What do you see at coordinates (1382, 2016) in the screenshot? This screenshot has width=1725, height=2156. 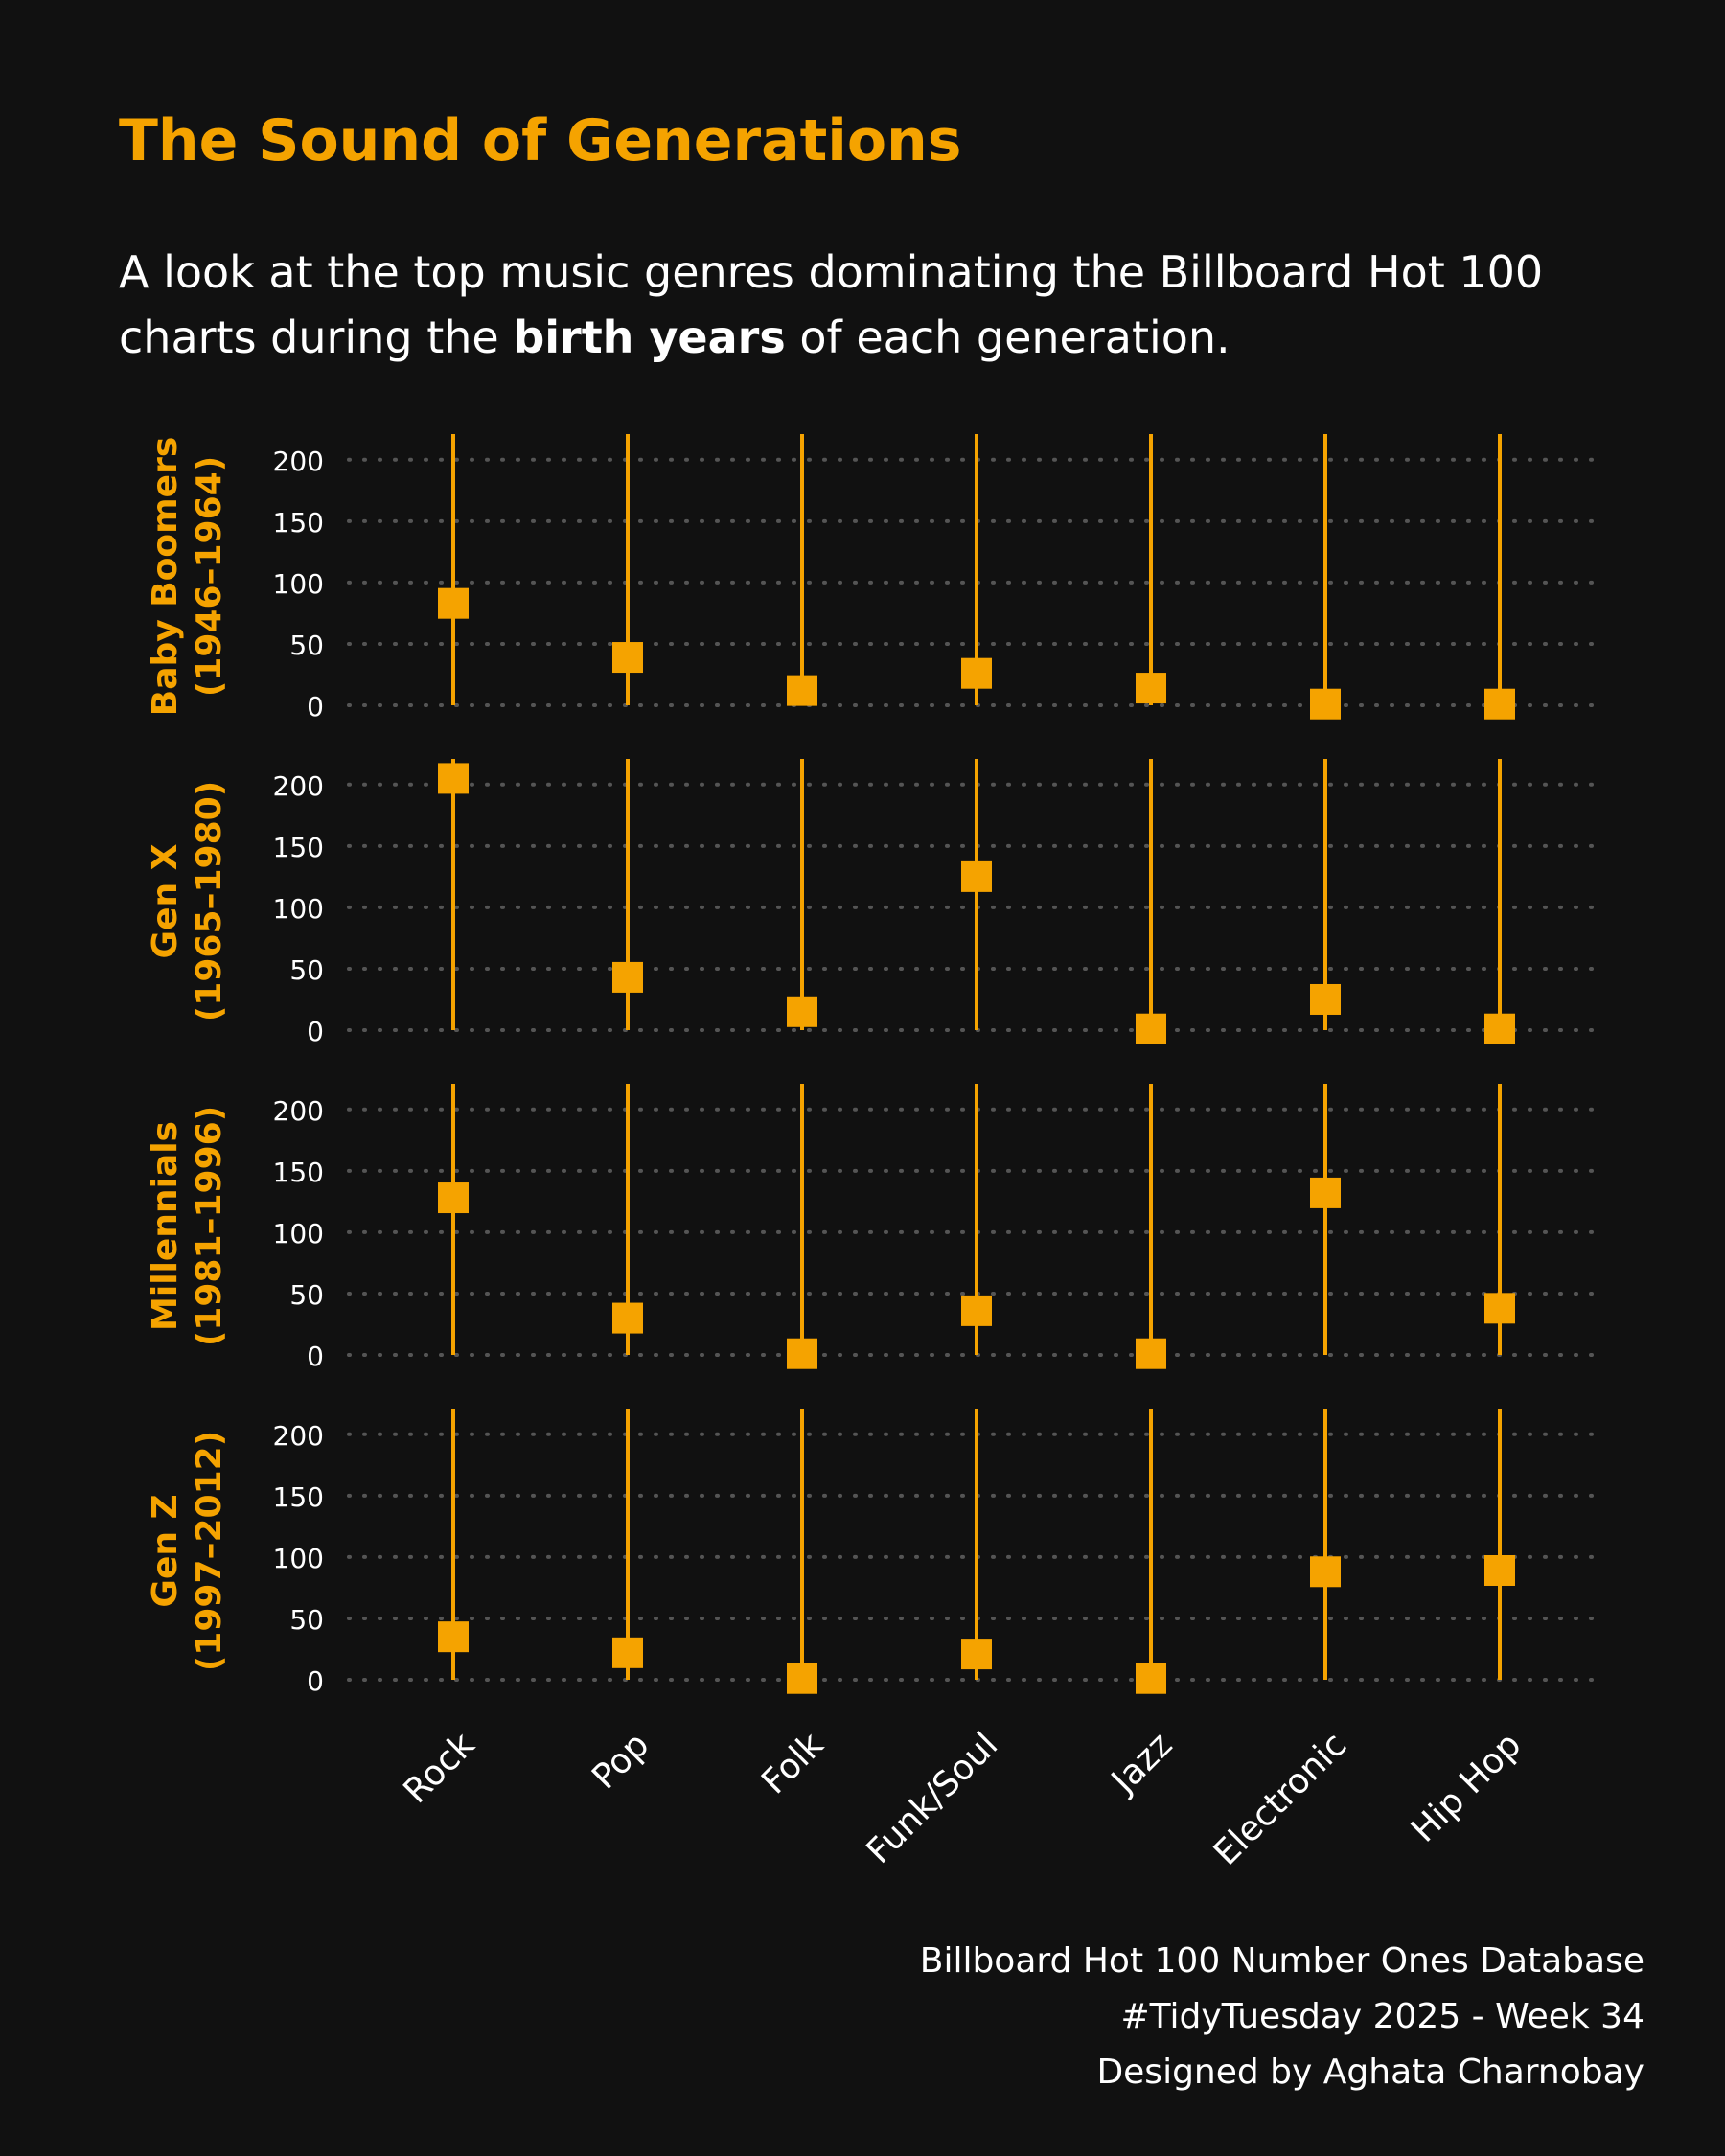 I see `caption-tidytuesday: #TidyTuesday 2025 - Week 34` at bounding box center [1382, 2016].